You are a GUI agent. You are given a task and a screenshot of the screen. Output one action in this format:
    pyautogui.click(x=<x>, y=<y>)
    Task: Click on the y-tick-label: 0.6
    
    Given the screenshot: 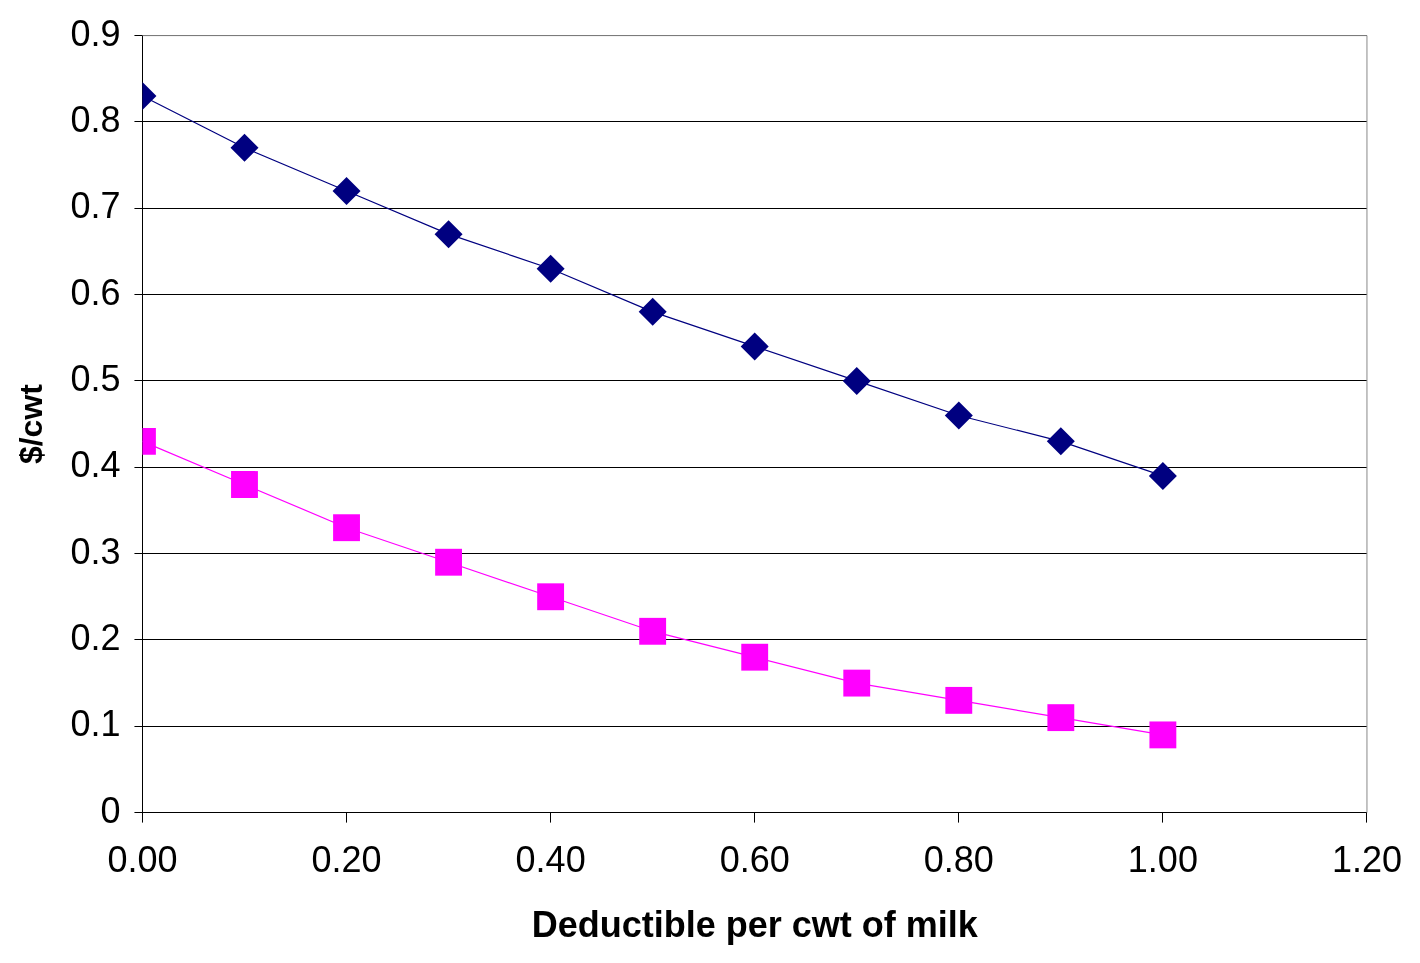 What is the action you would take?
    pyautogui.click(x=95, y=292)
    